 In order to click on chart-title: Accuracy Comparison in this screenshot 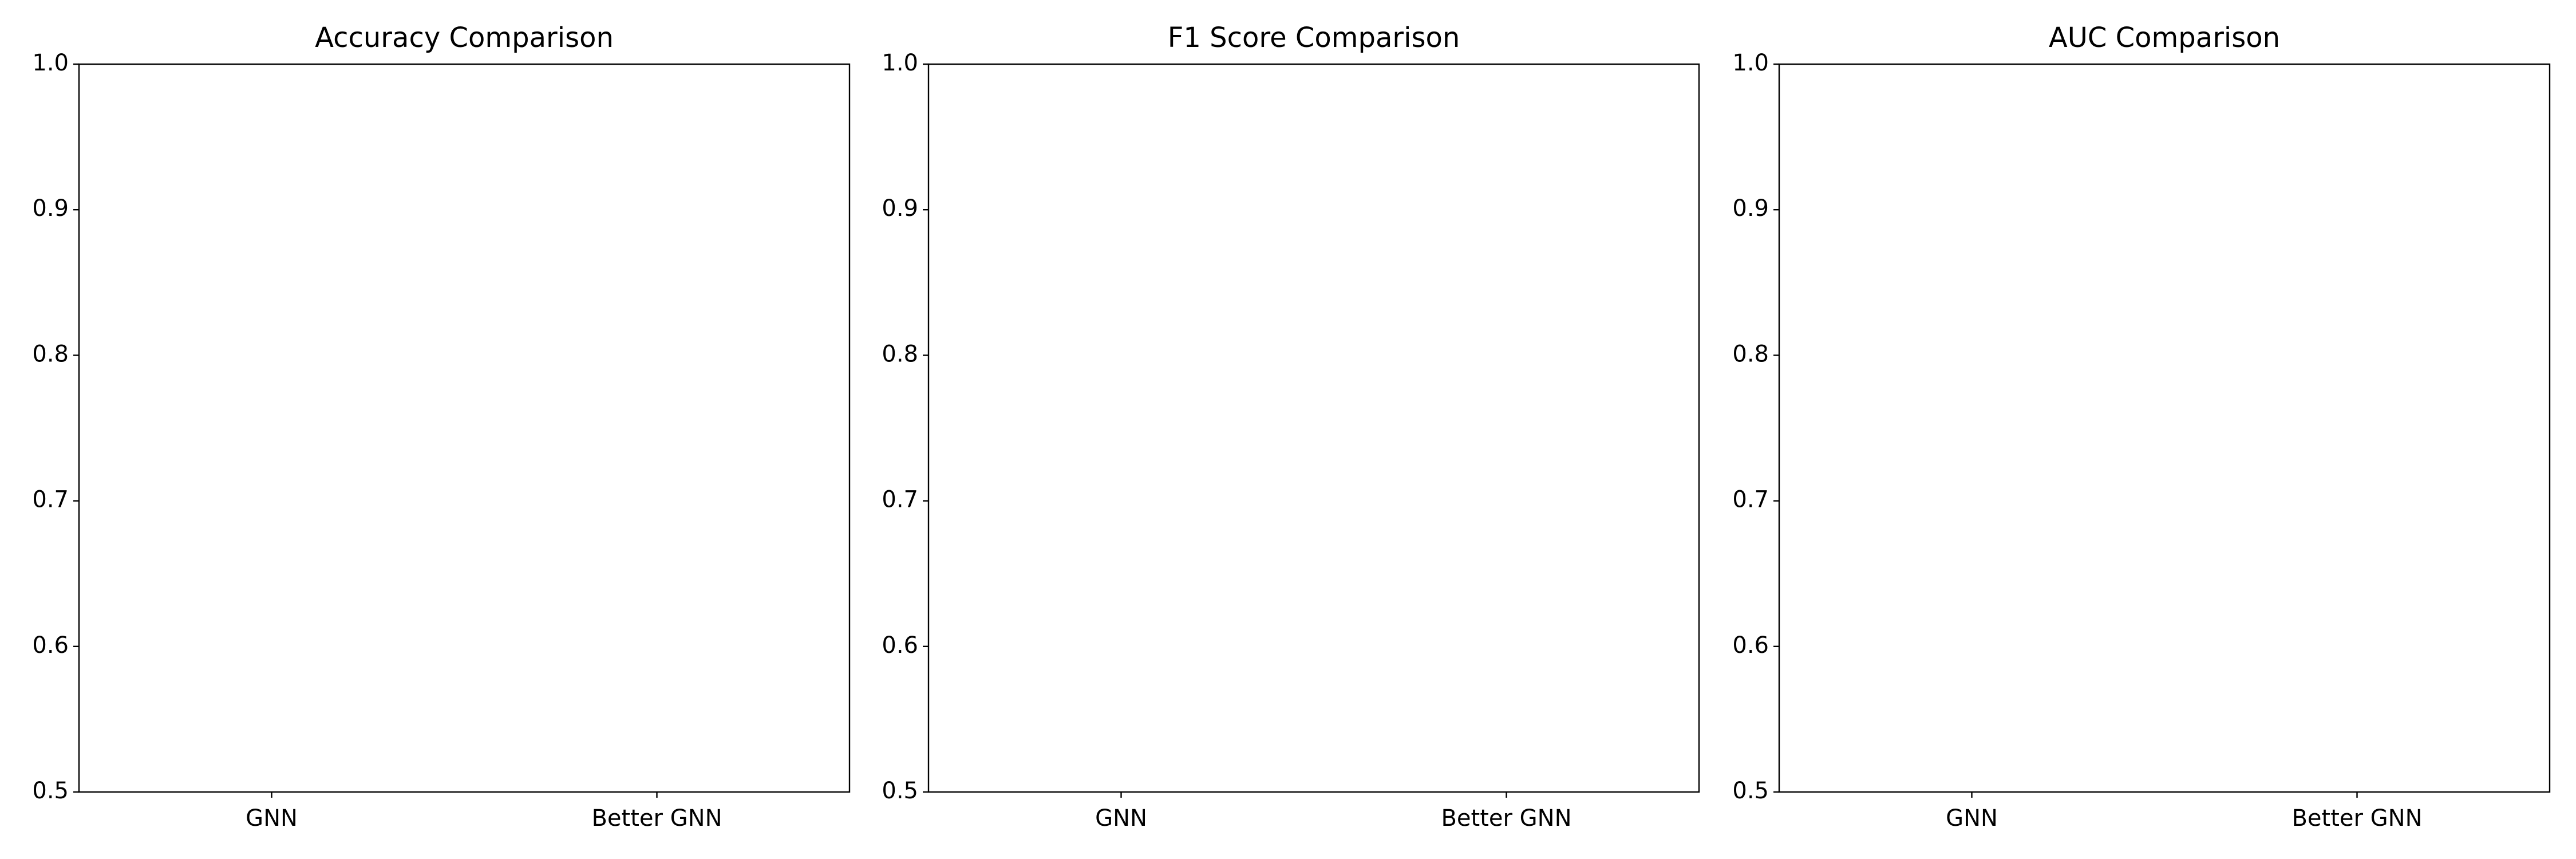, I will do `click(464, 38)`.